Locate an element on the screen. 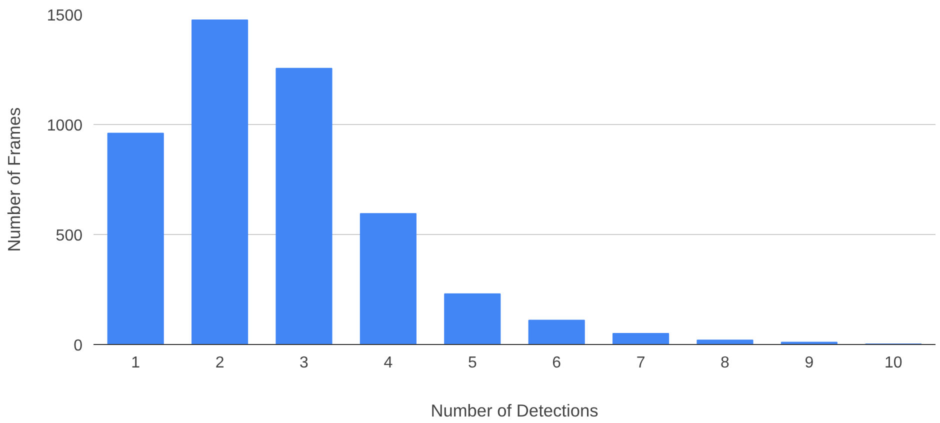  x-tick-label: 5 is located at coordinates (472, 363).